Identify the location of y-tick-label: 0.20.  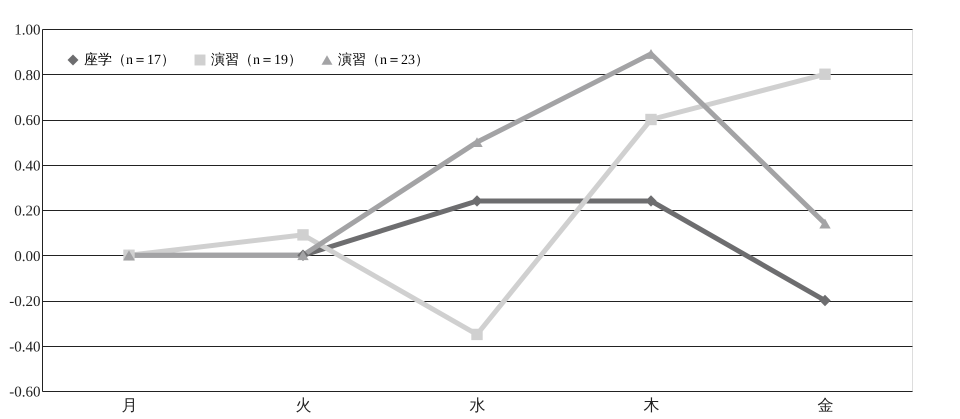
(27, 212).